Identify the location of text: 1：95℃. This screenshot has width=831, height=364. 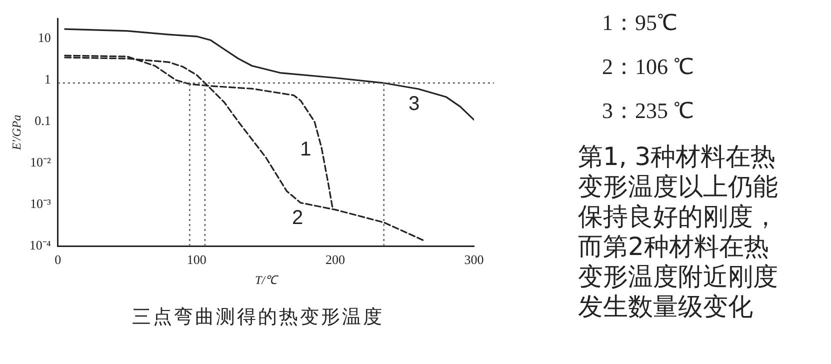
(640, 23).